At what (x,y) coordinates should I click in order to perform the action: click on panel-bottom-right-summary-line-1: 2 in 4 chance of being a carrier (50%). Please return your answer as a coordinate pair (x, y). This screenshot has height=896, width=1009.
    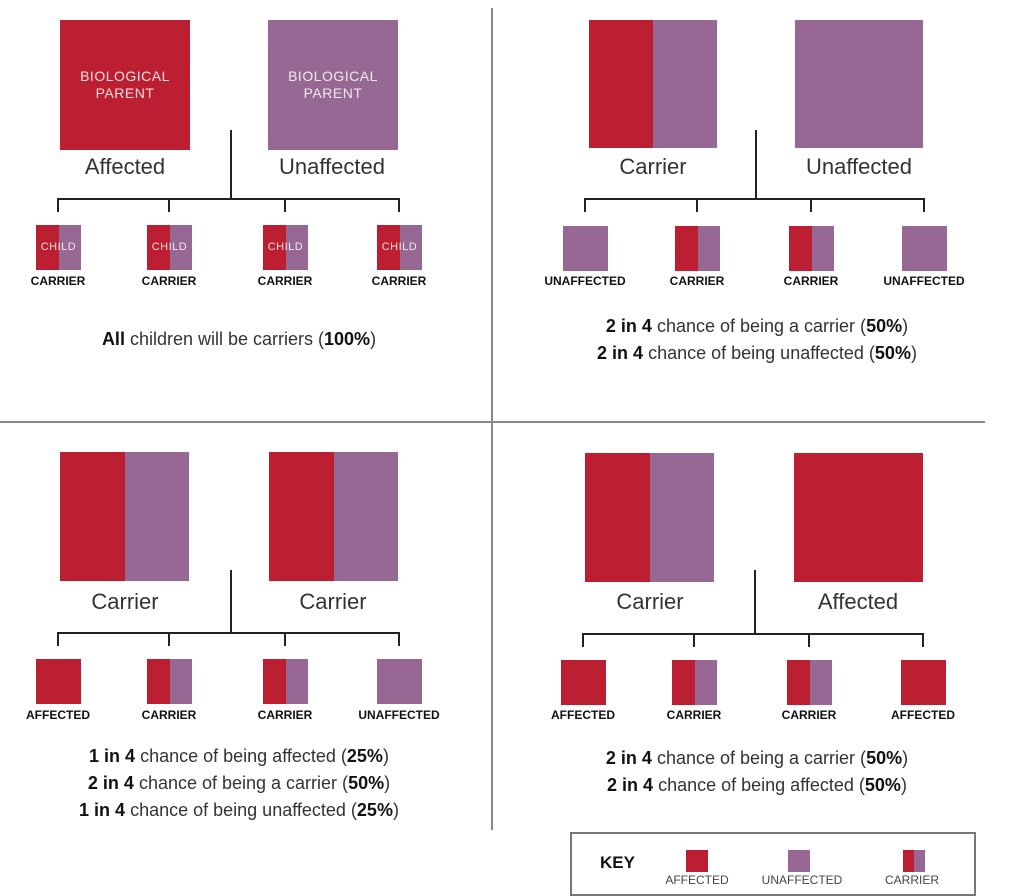
    Looking at the image, I should click on (757, 758).